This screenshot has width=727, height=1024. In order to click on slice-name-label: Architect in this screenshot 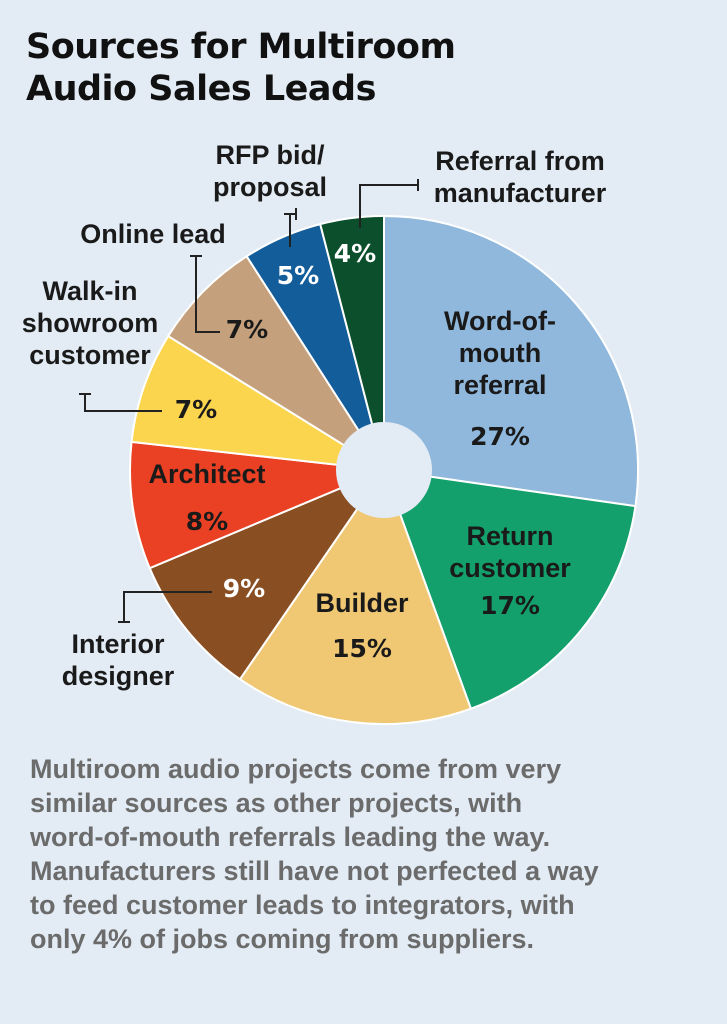, I will do `click(206, 474)`.